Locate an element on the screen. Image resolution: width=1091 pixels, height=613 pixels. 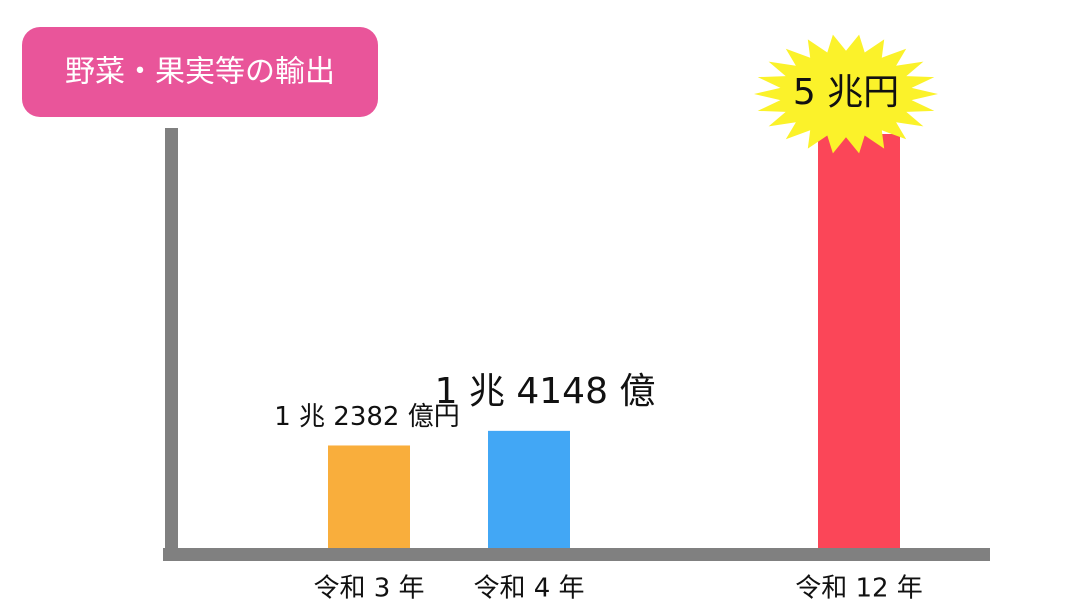
value-label: 1 兆 2382 億円 is located at coordinates (367, 417).